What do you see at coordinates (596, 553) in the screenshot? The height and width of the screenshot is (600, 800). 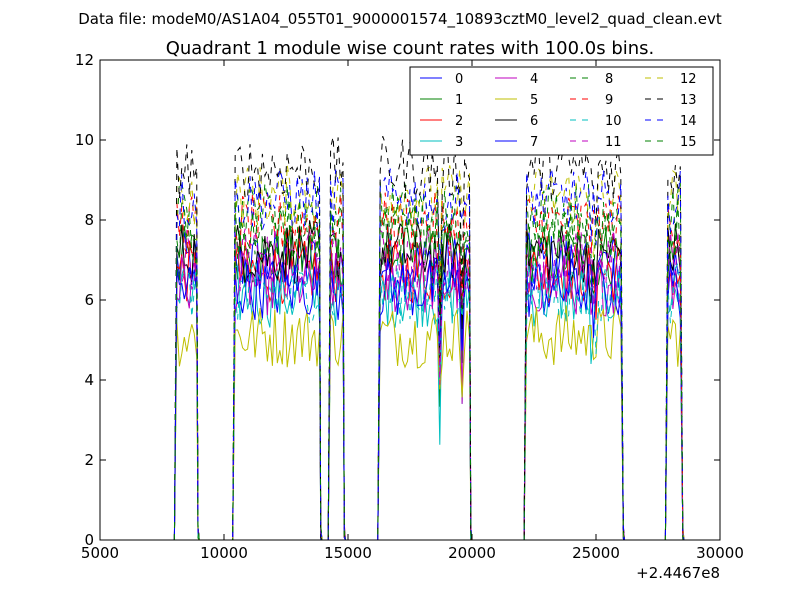 I see `x-tick-label: 25000` at bounding box center [596, 553].